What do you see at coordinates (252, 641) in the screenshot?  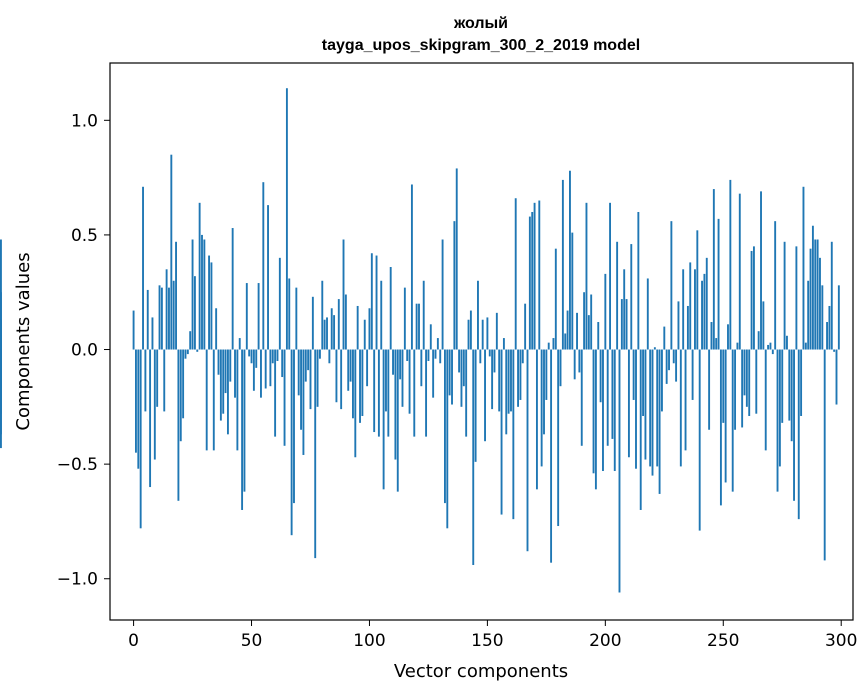 I see `x-tick-label: 50` at bounding box center [252, 641].